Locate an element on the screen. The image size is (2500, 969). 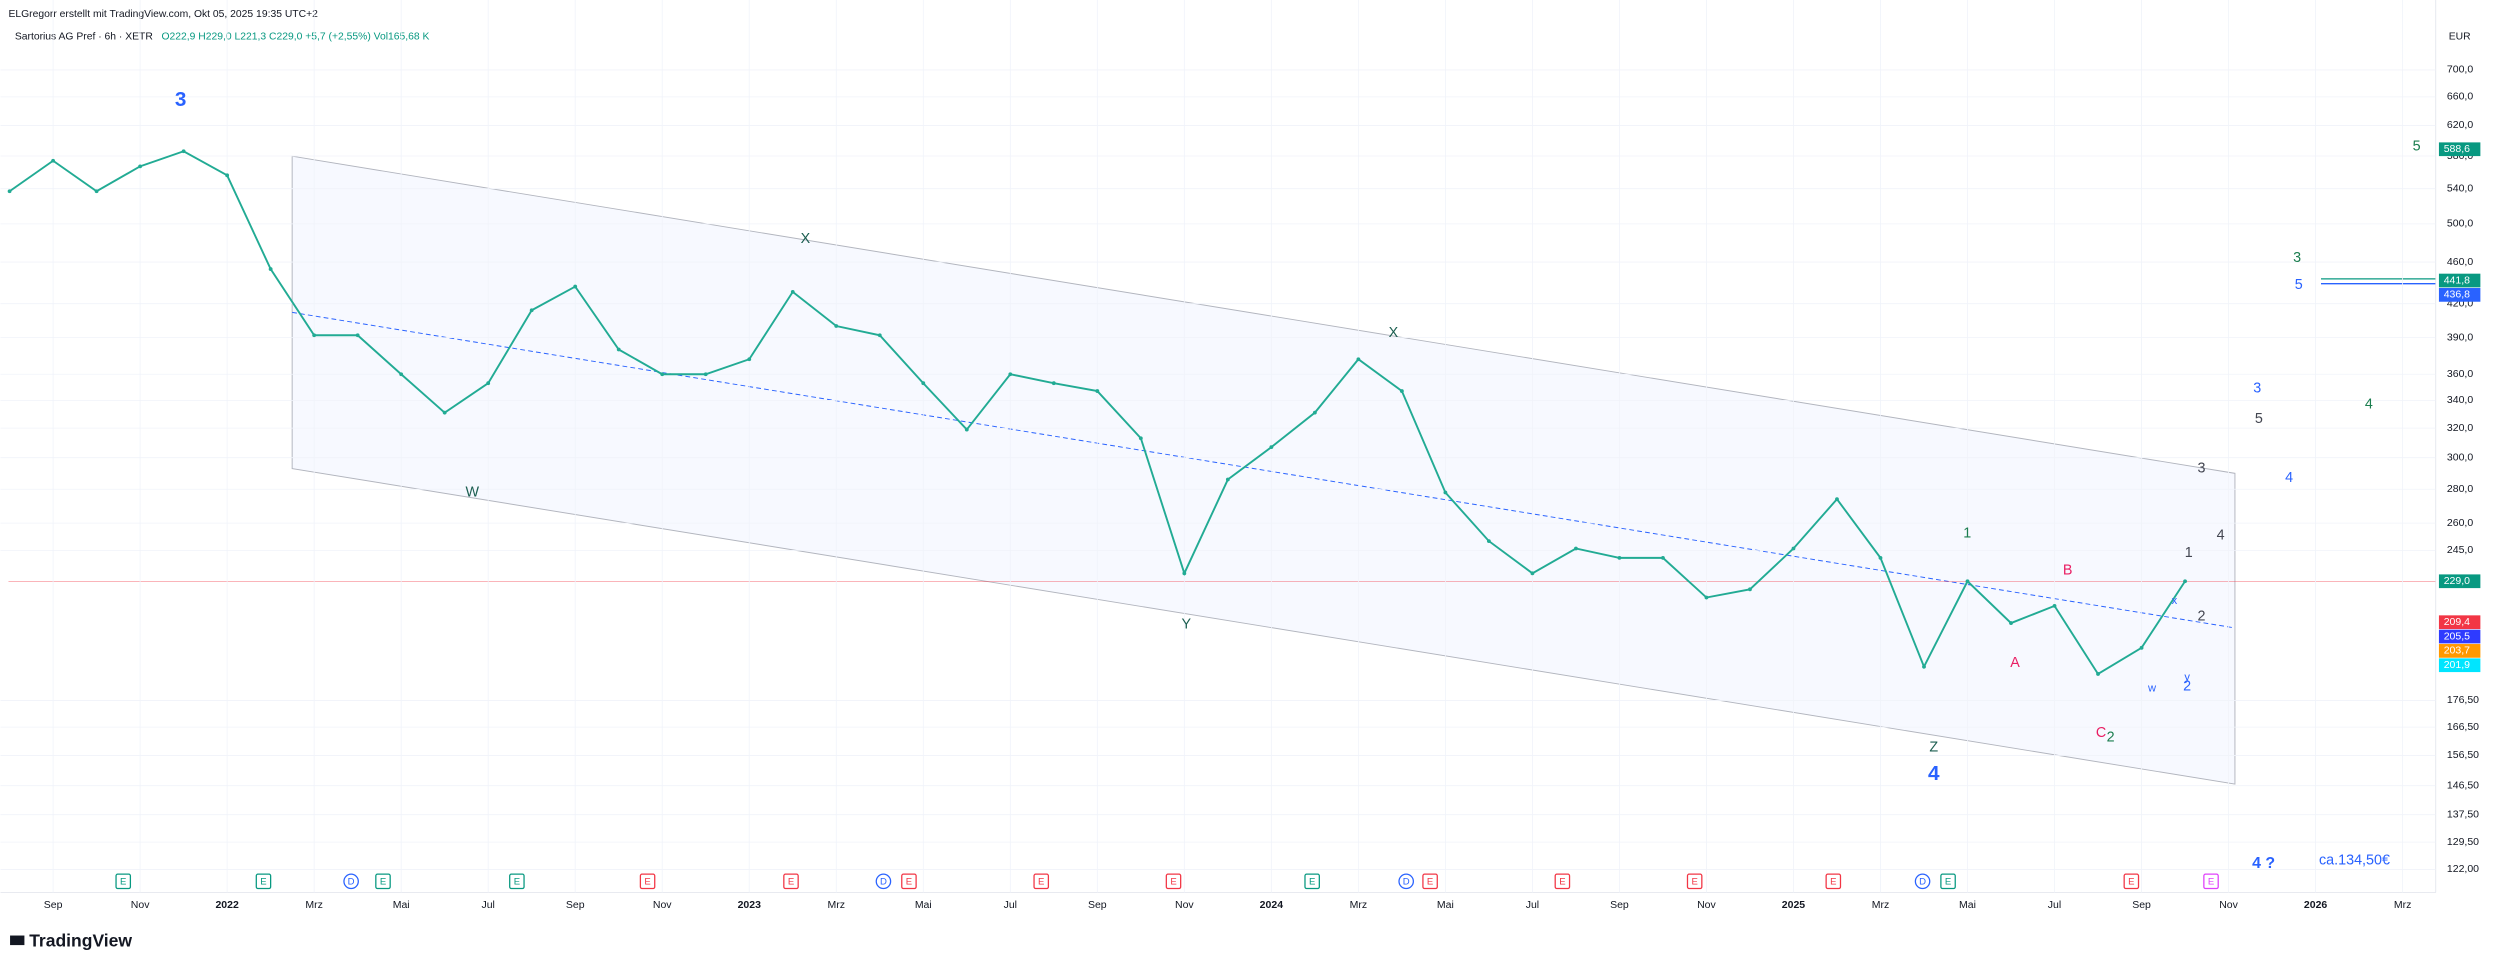
y-tick-label: 122,00 is located at coordinates (2463, 869).